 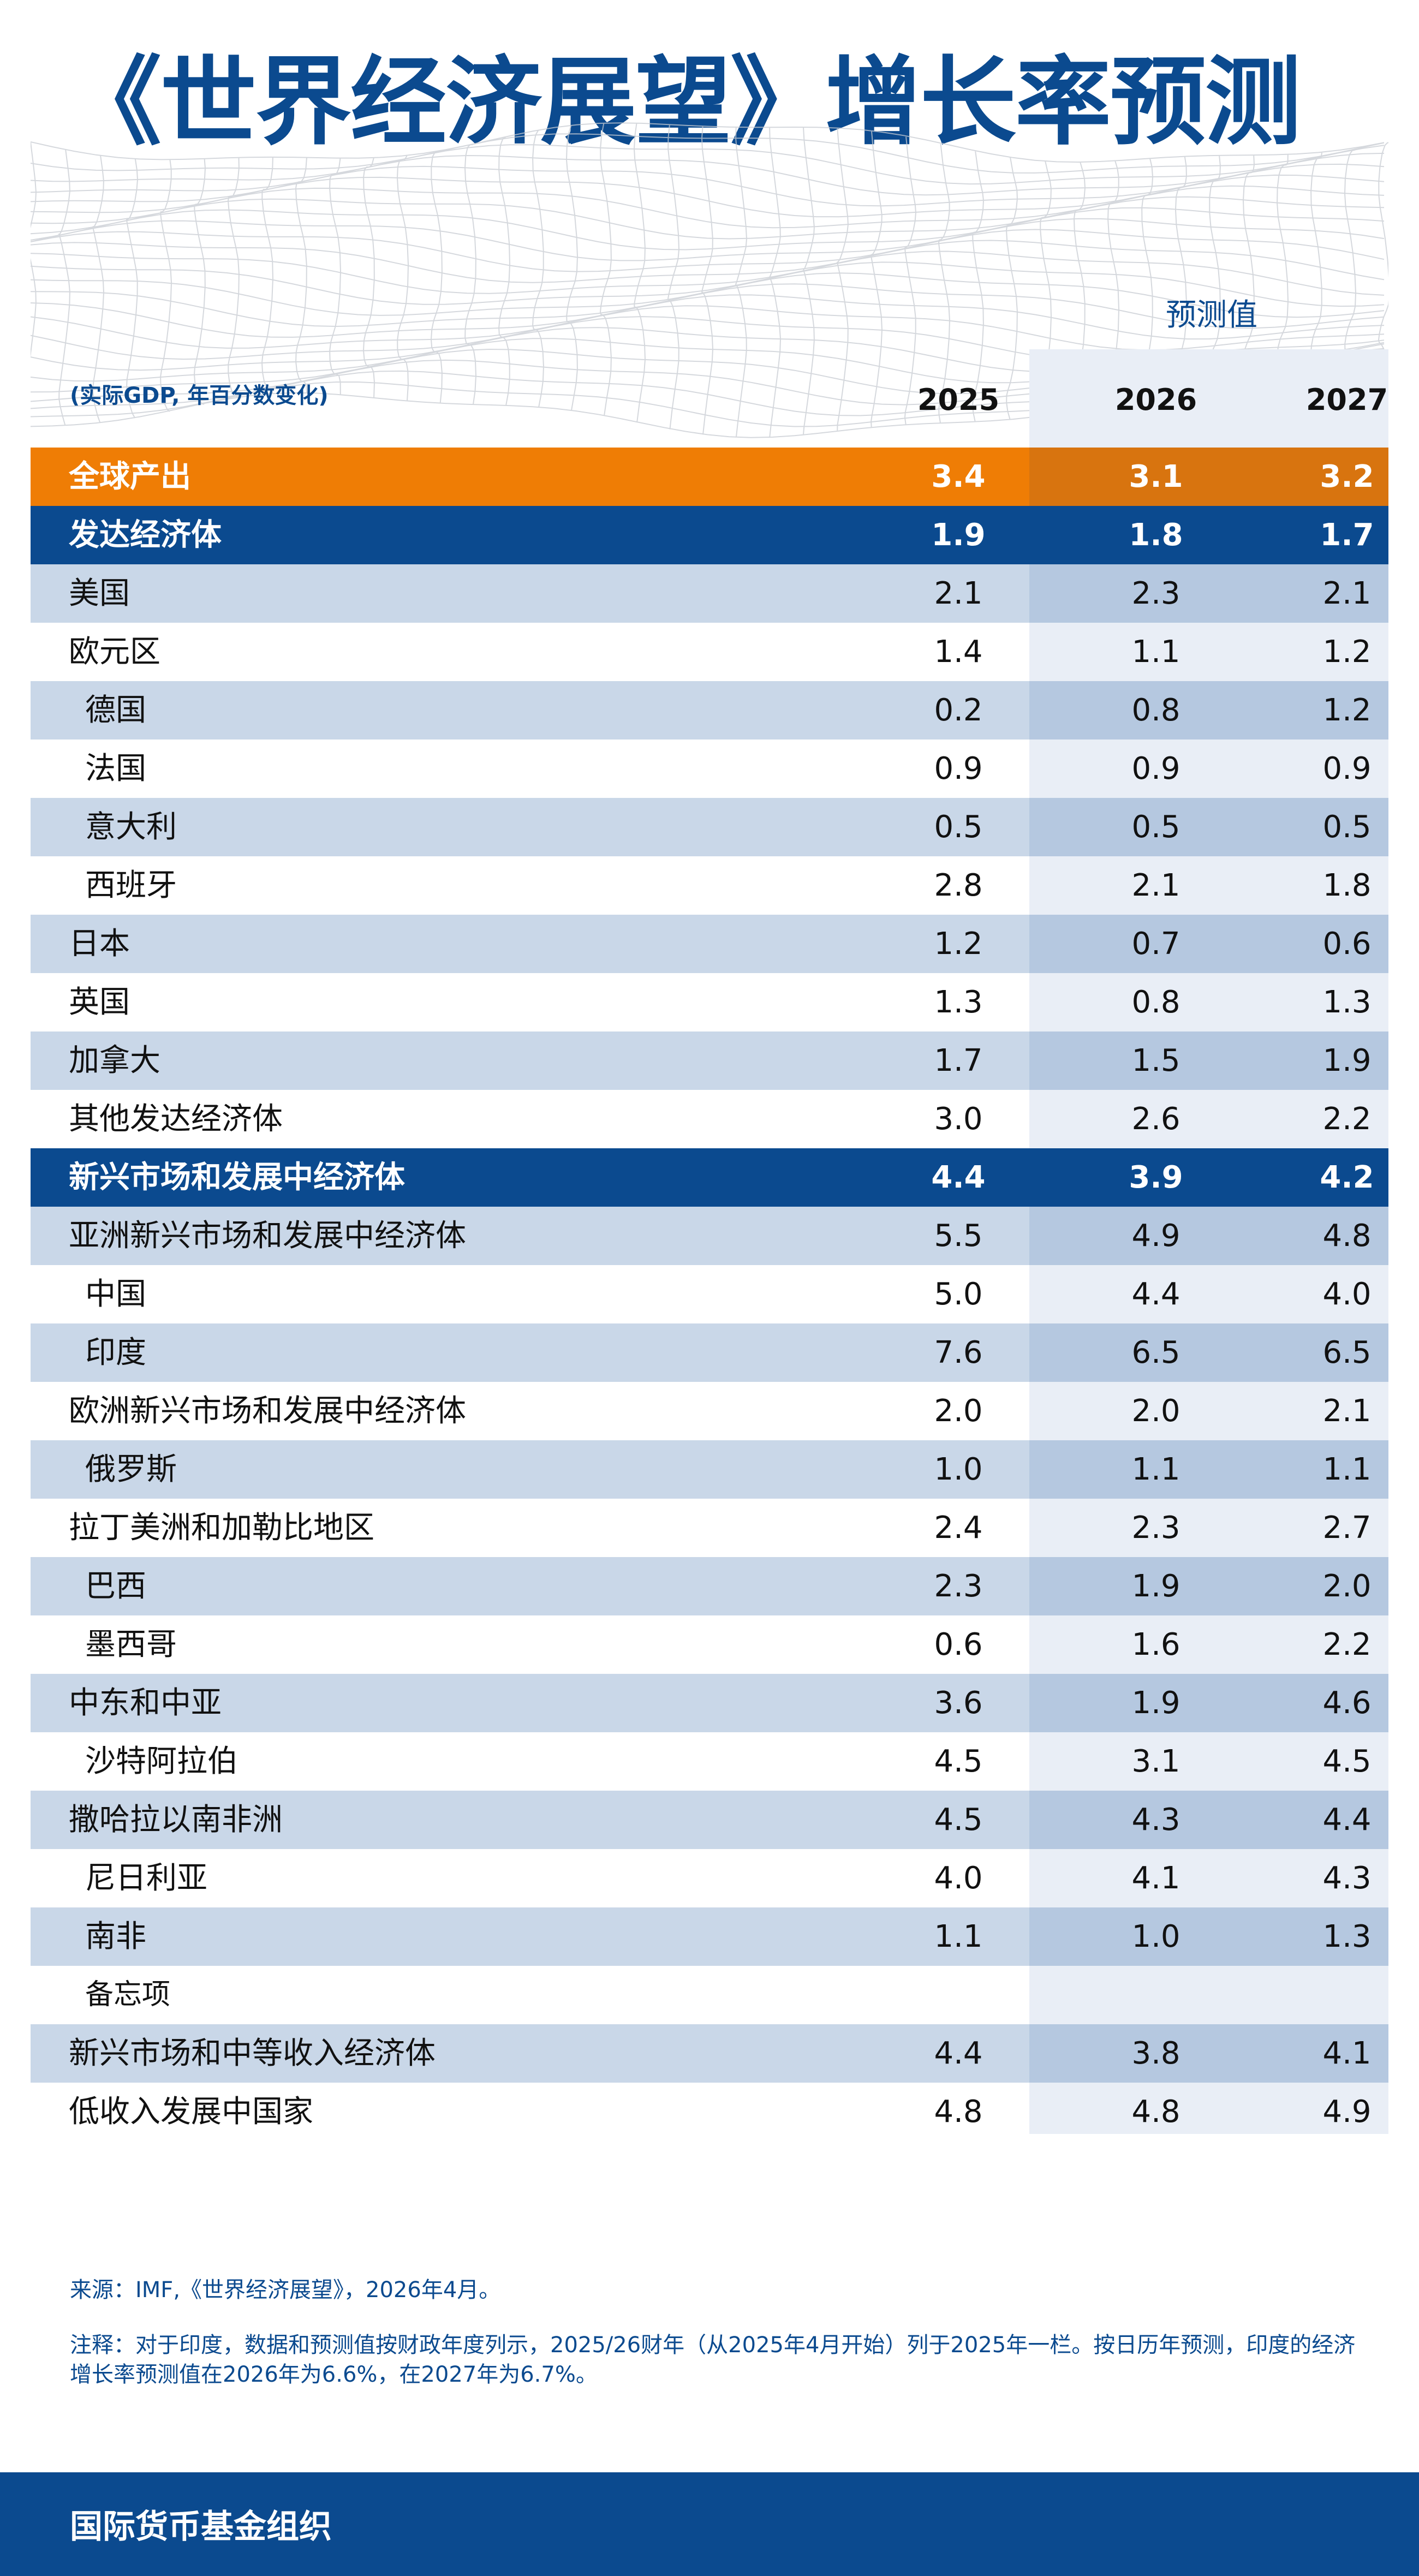 I want to click on value-2026: 1.9, so click(x=1156, y=1703).